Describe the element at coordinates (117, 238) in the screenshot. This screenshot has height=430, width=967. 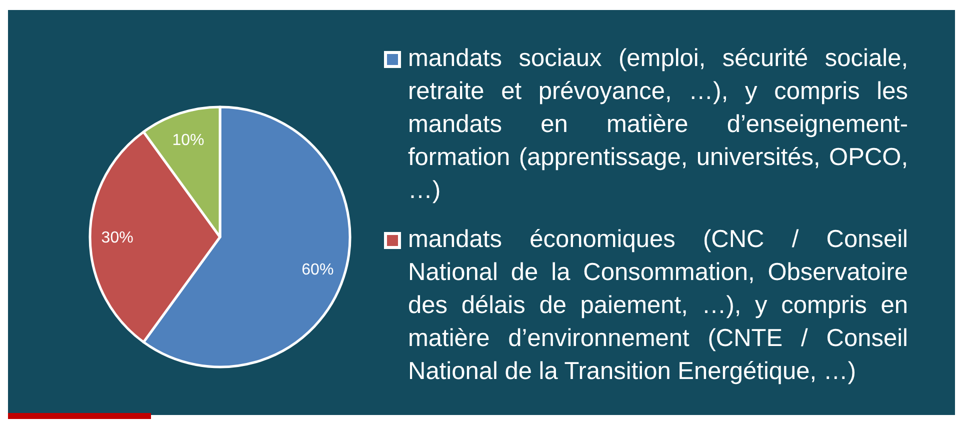
I see `data-label: 30%` at that location.